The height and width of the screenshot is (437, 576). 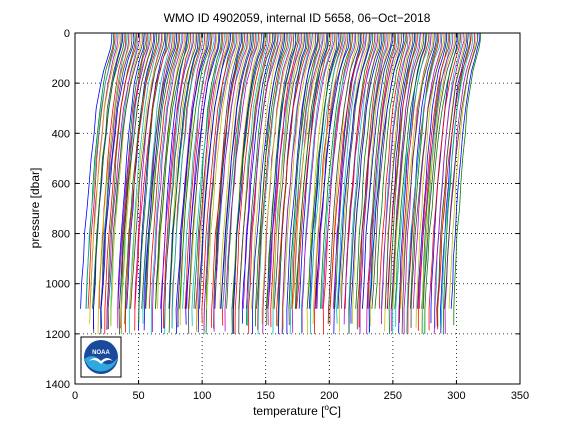 What do you see at coordinates (101, 353) in the screenshot?
I see `logo-text: NOAA` at bounding box center [101, 353].